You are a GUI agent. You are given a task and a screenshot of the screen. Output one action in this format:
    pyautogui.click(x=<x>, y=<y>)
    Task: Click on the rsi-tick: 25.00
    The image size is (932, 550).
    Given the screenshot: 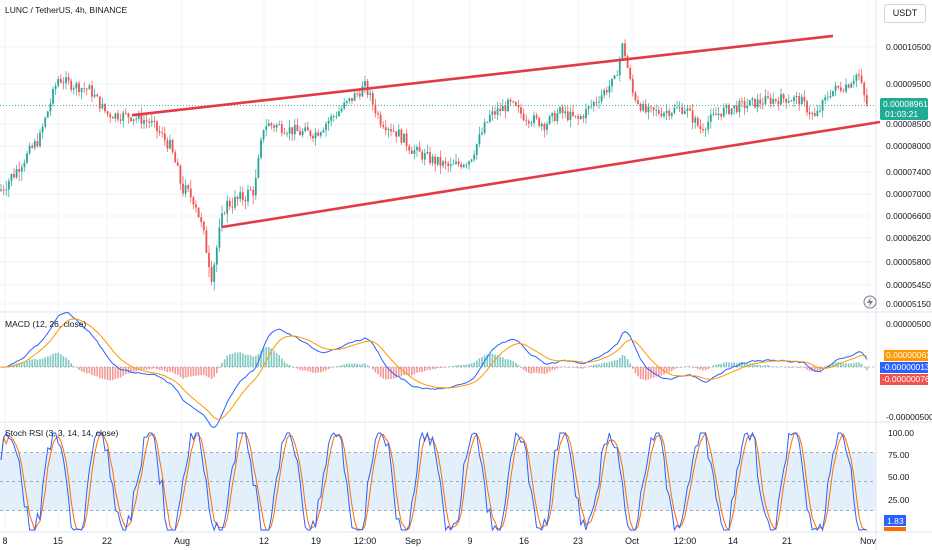 What is the action you would take?
    pyautogui.click(x=899, y=500)
    